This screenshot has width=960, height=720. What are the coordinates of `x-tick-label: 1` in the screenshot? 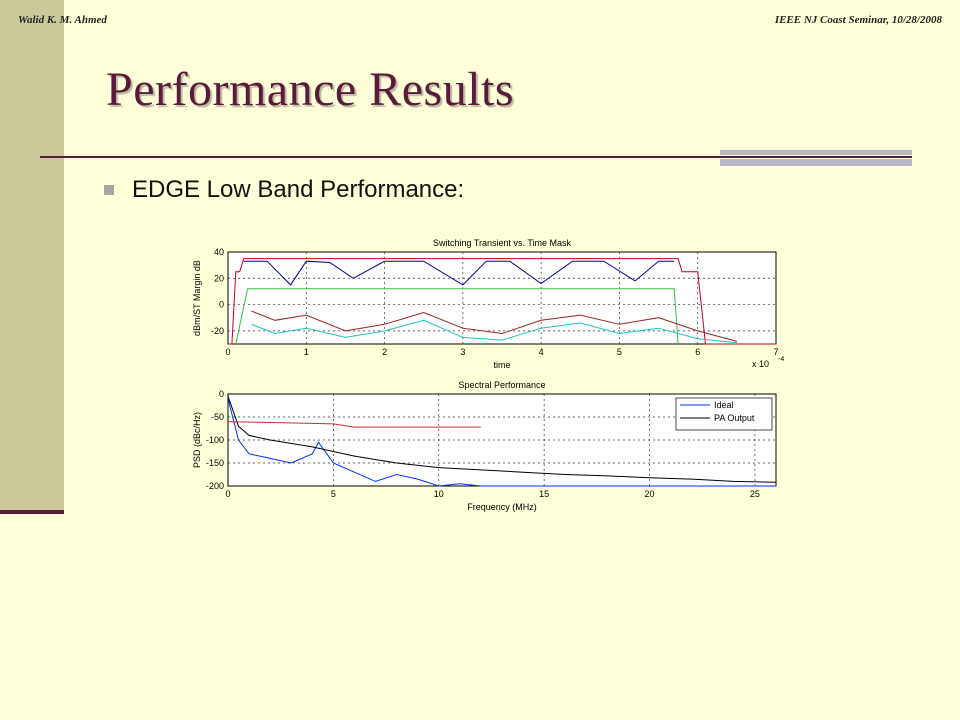 It's located at (306, 352).